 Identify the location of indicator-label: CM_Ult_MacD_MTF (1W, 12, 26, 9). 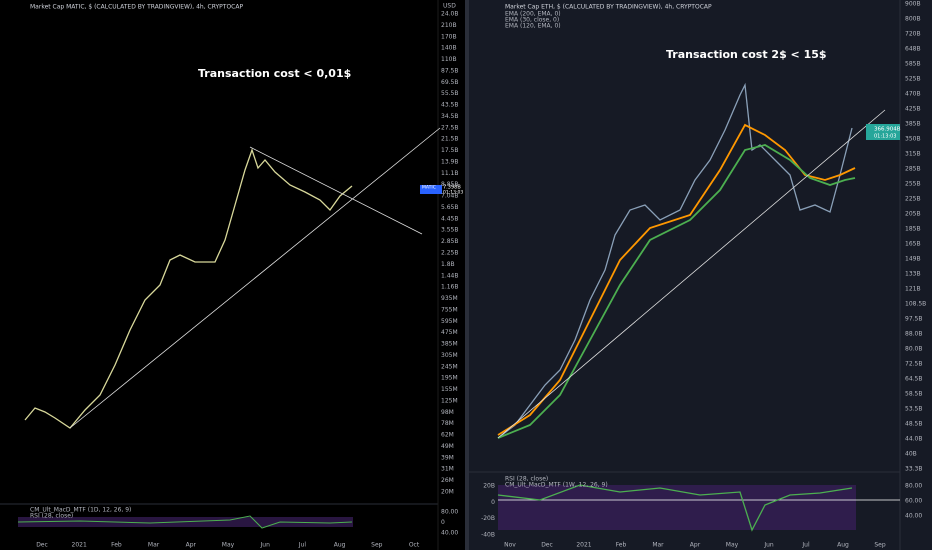
(556, 485).